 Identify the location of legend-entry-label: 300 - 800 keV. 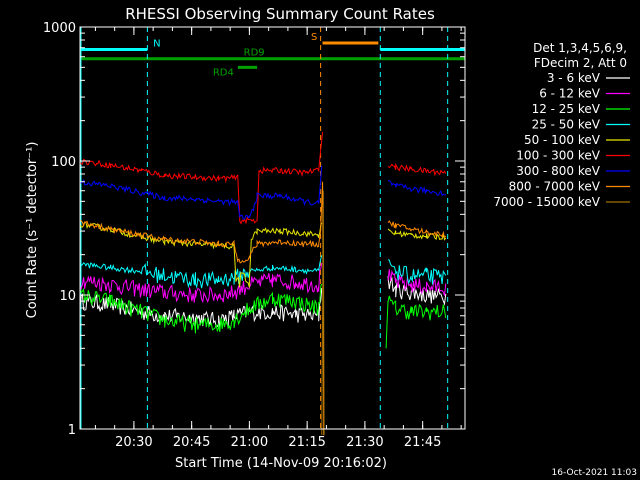
(558, 171).